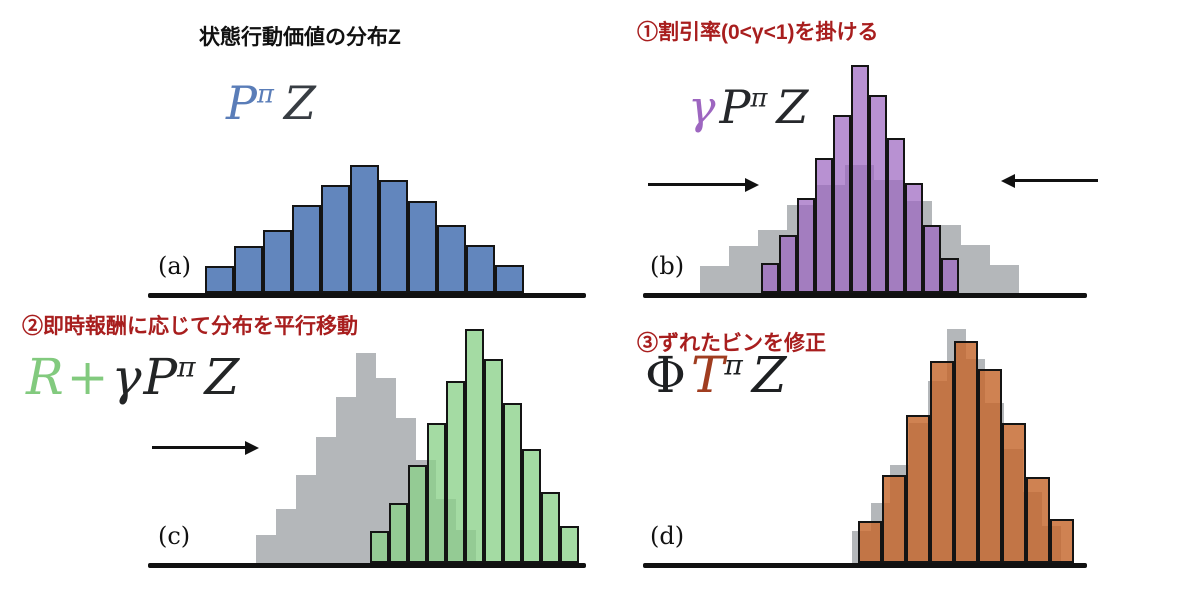  What do you see at coordinates (665, 375) in the screenshot?
I see `formula-symbol-d-Φ: Φ` at bounding box center [665, 375].